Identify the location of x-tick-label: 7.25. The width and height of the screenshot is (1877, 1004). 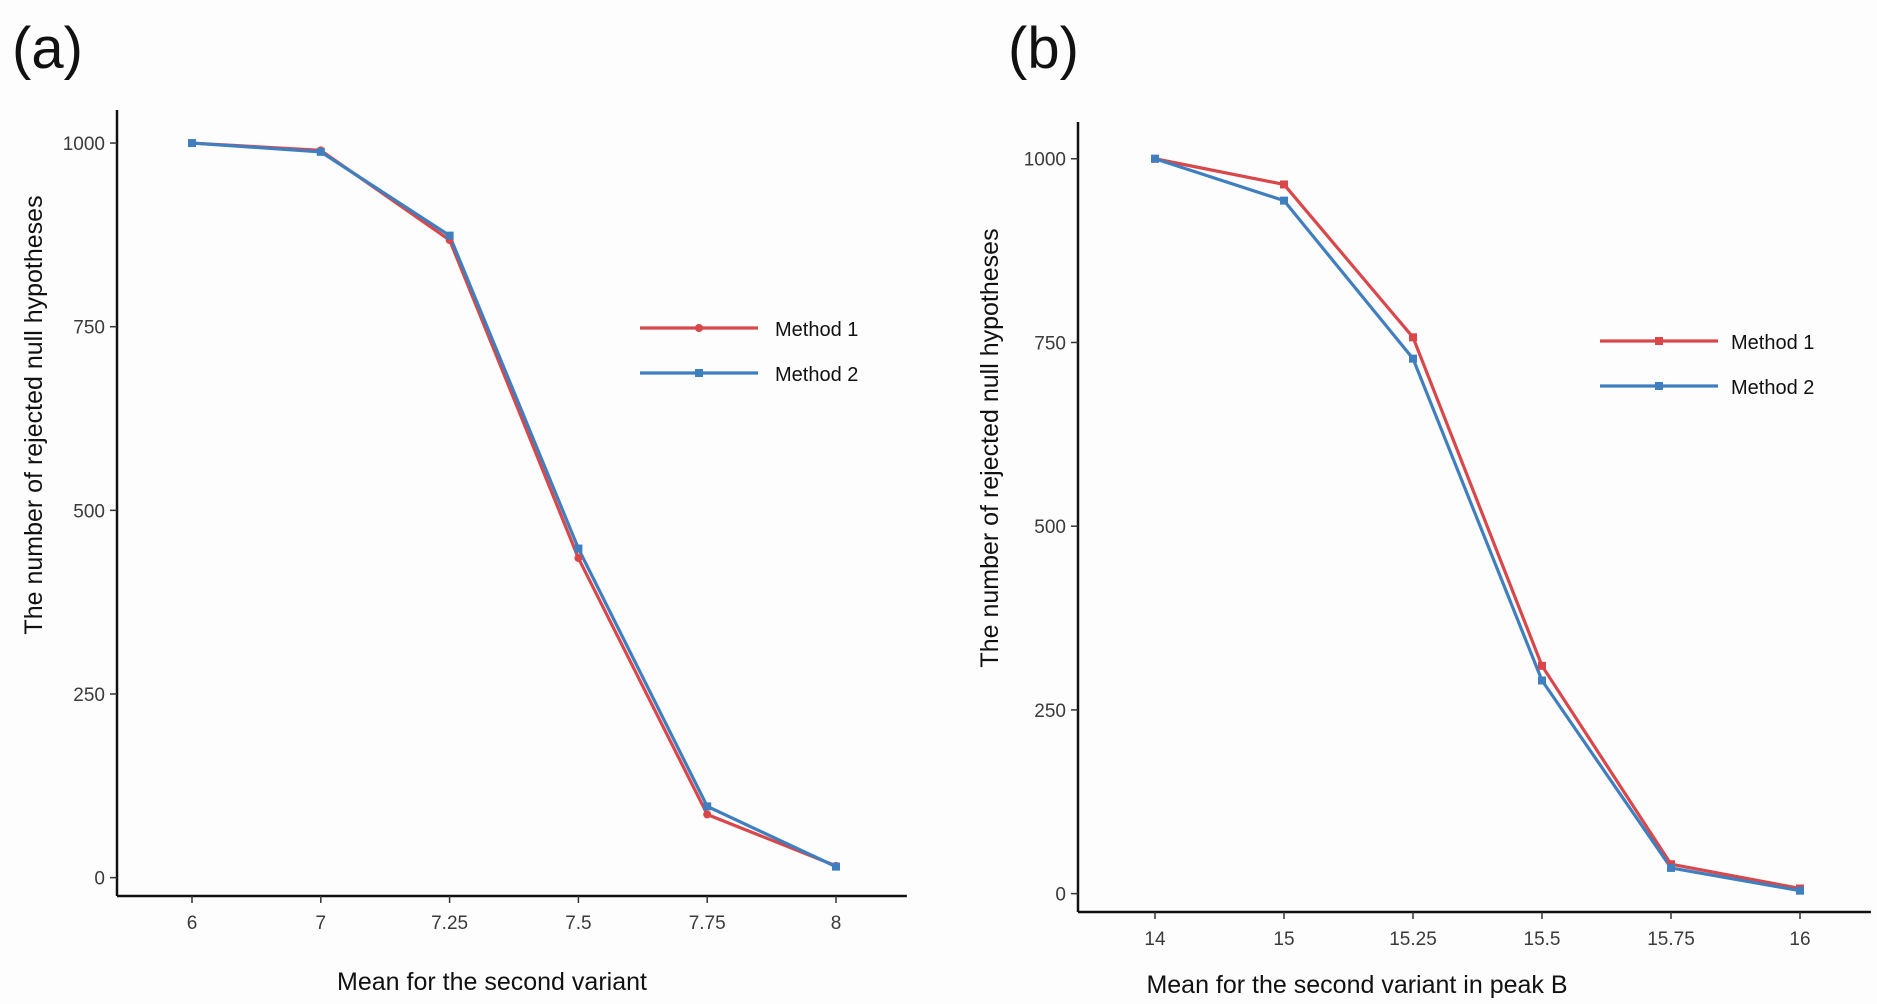
(449, 923).